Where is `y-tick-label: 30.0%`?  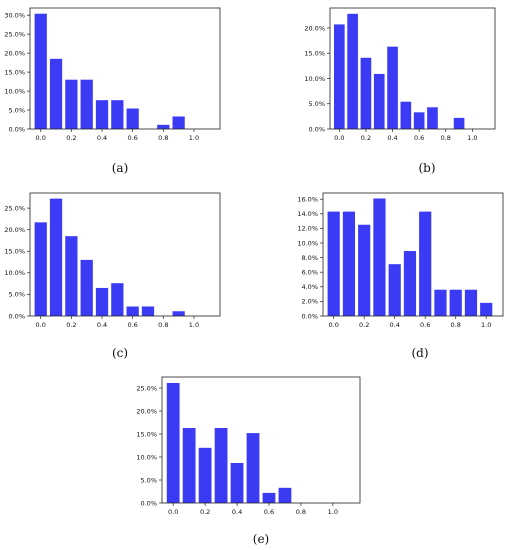 y-tick-label: 30.0% is located at coordinates (14, 16).